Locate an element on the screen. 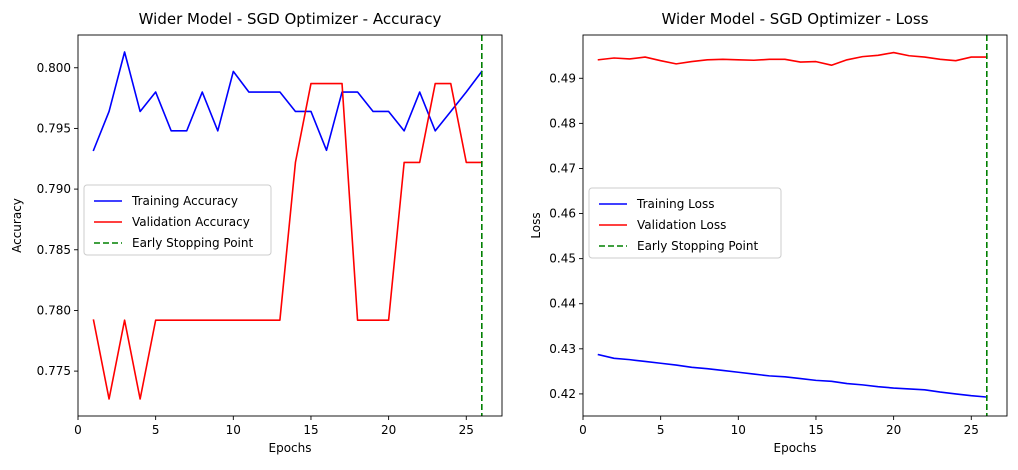 This screenshot has width=1018, height=470. y-axis-label: Accuracy is located at coordinates (17, 225).